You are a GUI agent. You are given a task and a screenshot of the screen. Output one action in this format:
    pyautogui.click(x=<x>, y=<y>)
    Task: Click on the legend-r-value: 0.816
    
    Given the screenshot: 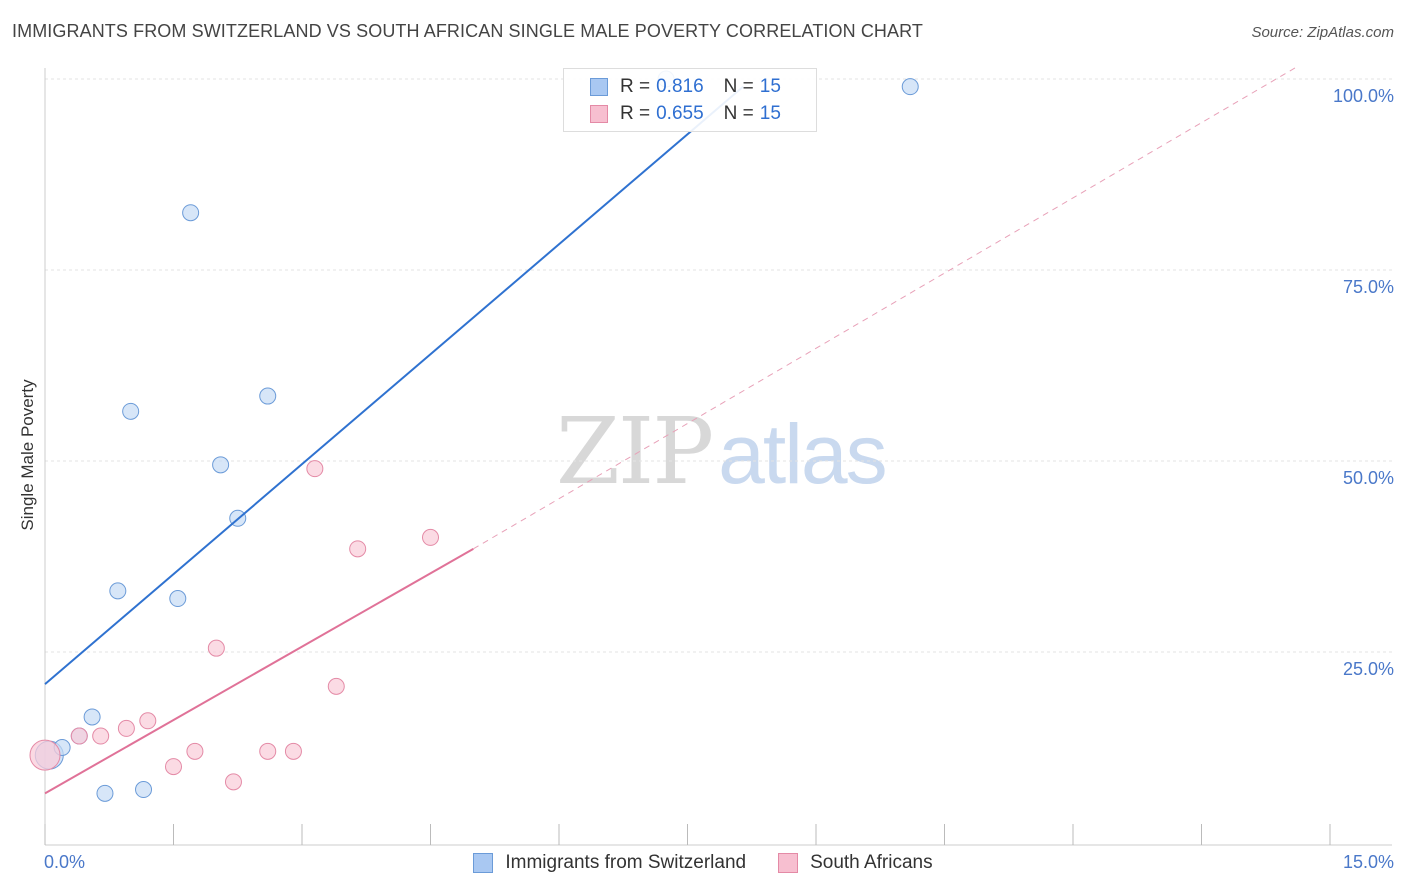 What is the action you would take?
    pyautogui.click(x=680, y=86)
    